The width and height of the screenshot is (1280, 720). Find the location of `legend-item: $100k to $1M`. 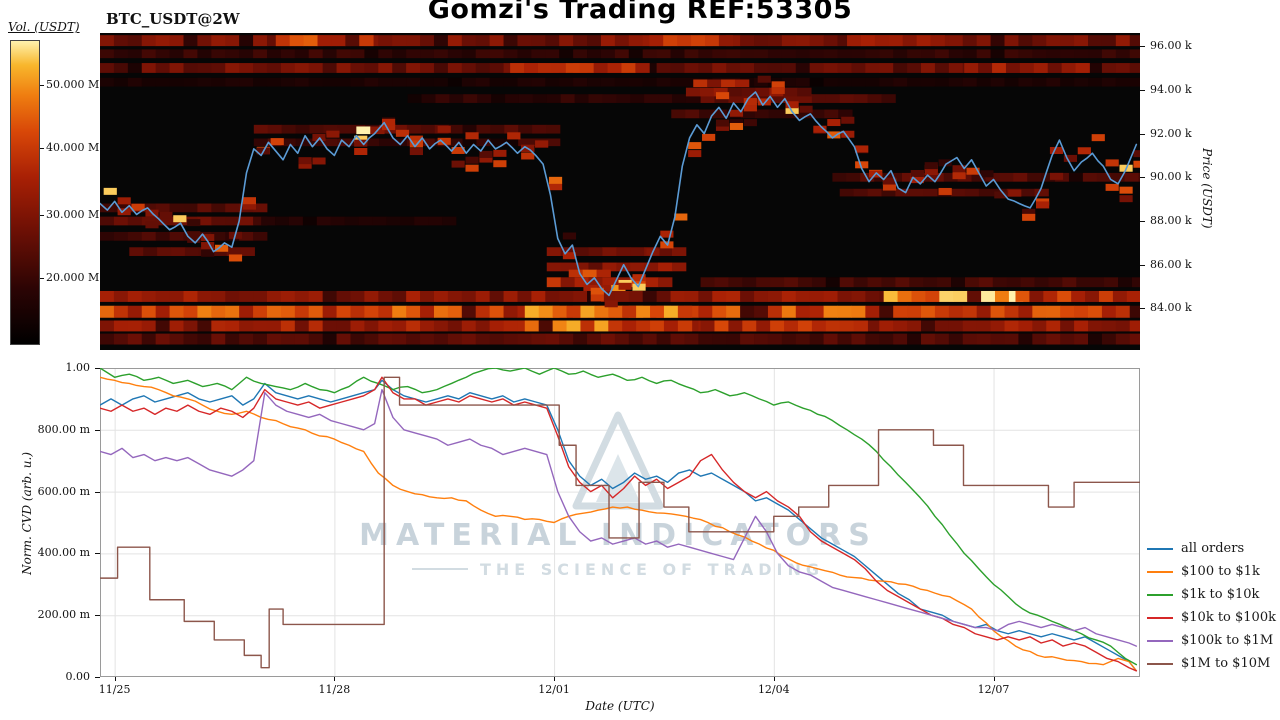

legend-item: $100k to $1M is located at coordinates (1211, 640).